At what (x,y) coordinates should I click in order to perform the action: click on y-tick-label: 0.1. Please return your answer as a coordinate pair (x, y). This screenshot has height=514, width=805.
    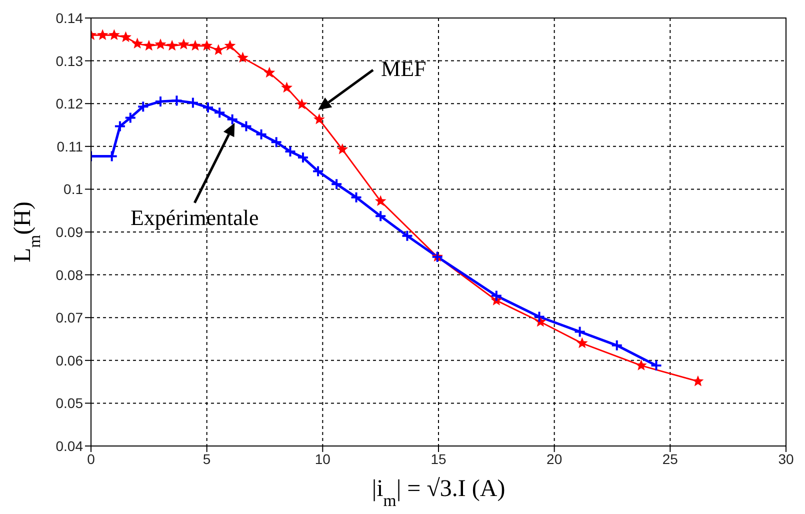
    Looking at the image, I should click on (74, 189).